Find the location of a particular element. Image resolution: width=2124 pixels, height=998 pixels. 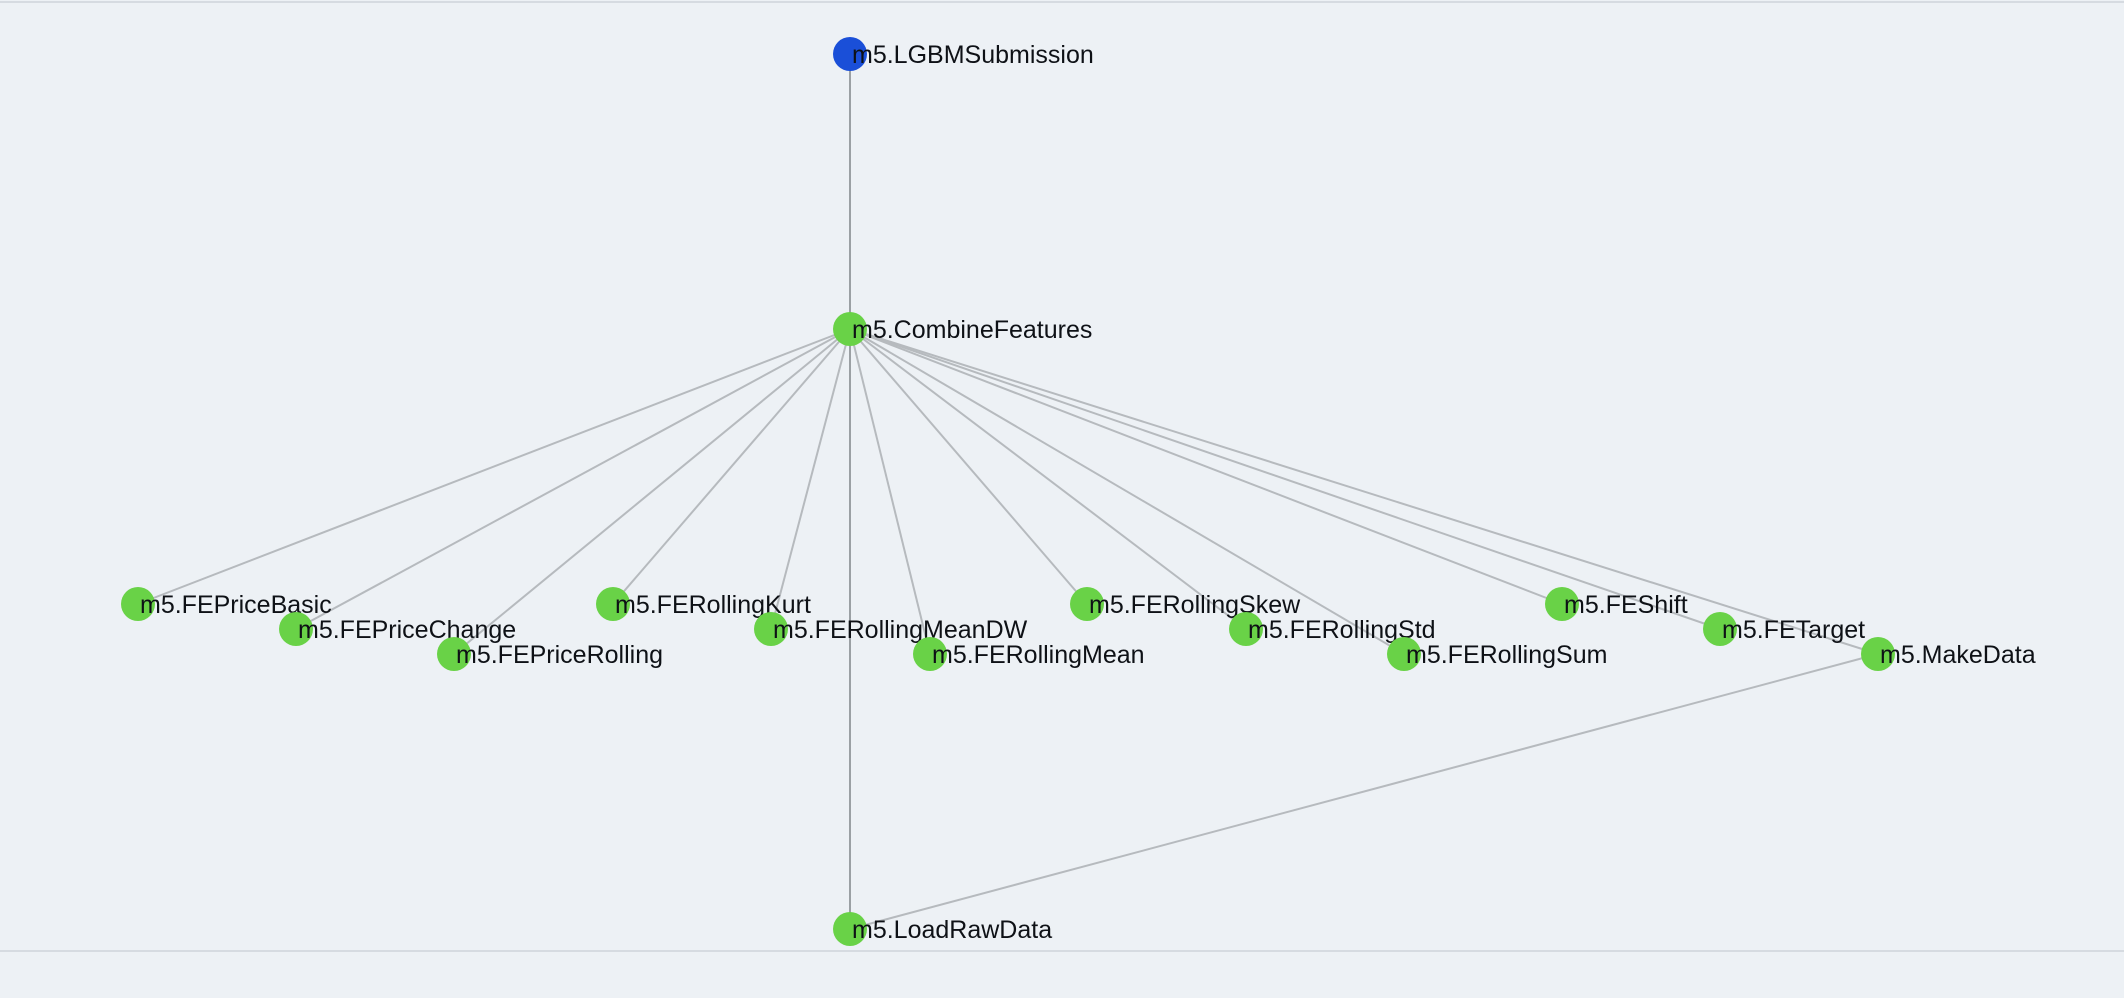

node-fe-price-rolling: m5.FEPriceRolling is located at coordinates (550, 654).